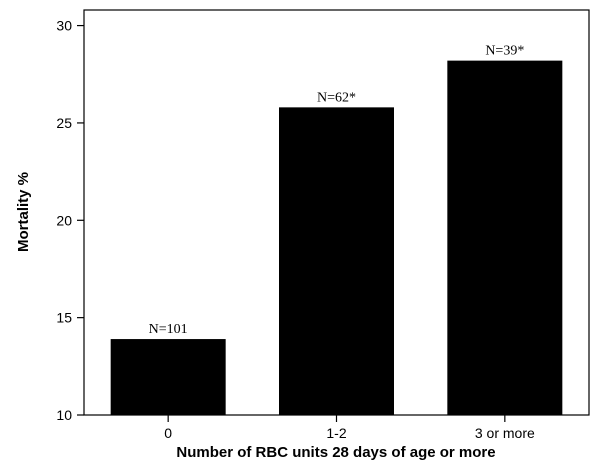  Describe the element at coordinates (168, 329) in the screenshot. I see `bar-data-label: N=101` at that location.